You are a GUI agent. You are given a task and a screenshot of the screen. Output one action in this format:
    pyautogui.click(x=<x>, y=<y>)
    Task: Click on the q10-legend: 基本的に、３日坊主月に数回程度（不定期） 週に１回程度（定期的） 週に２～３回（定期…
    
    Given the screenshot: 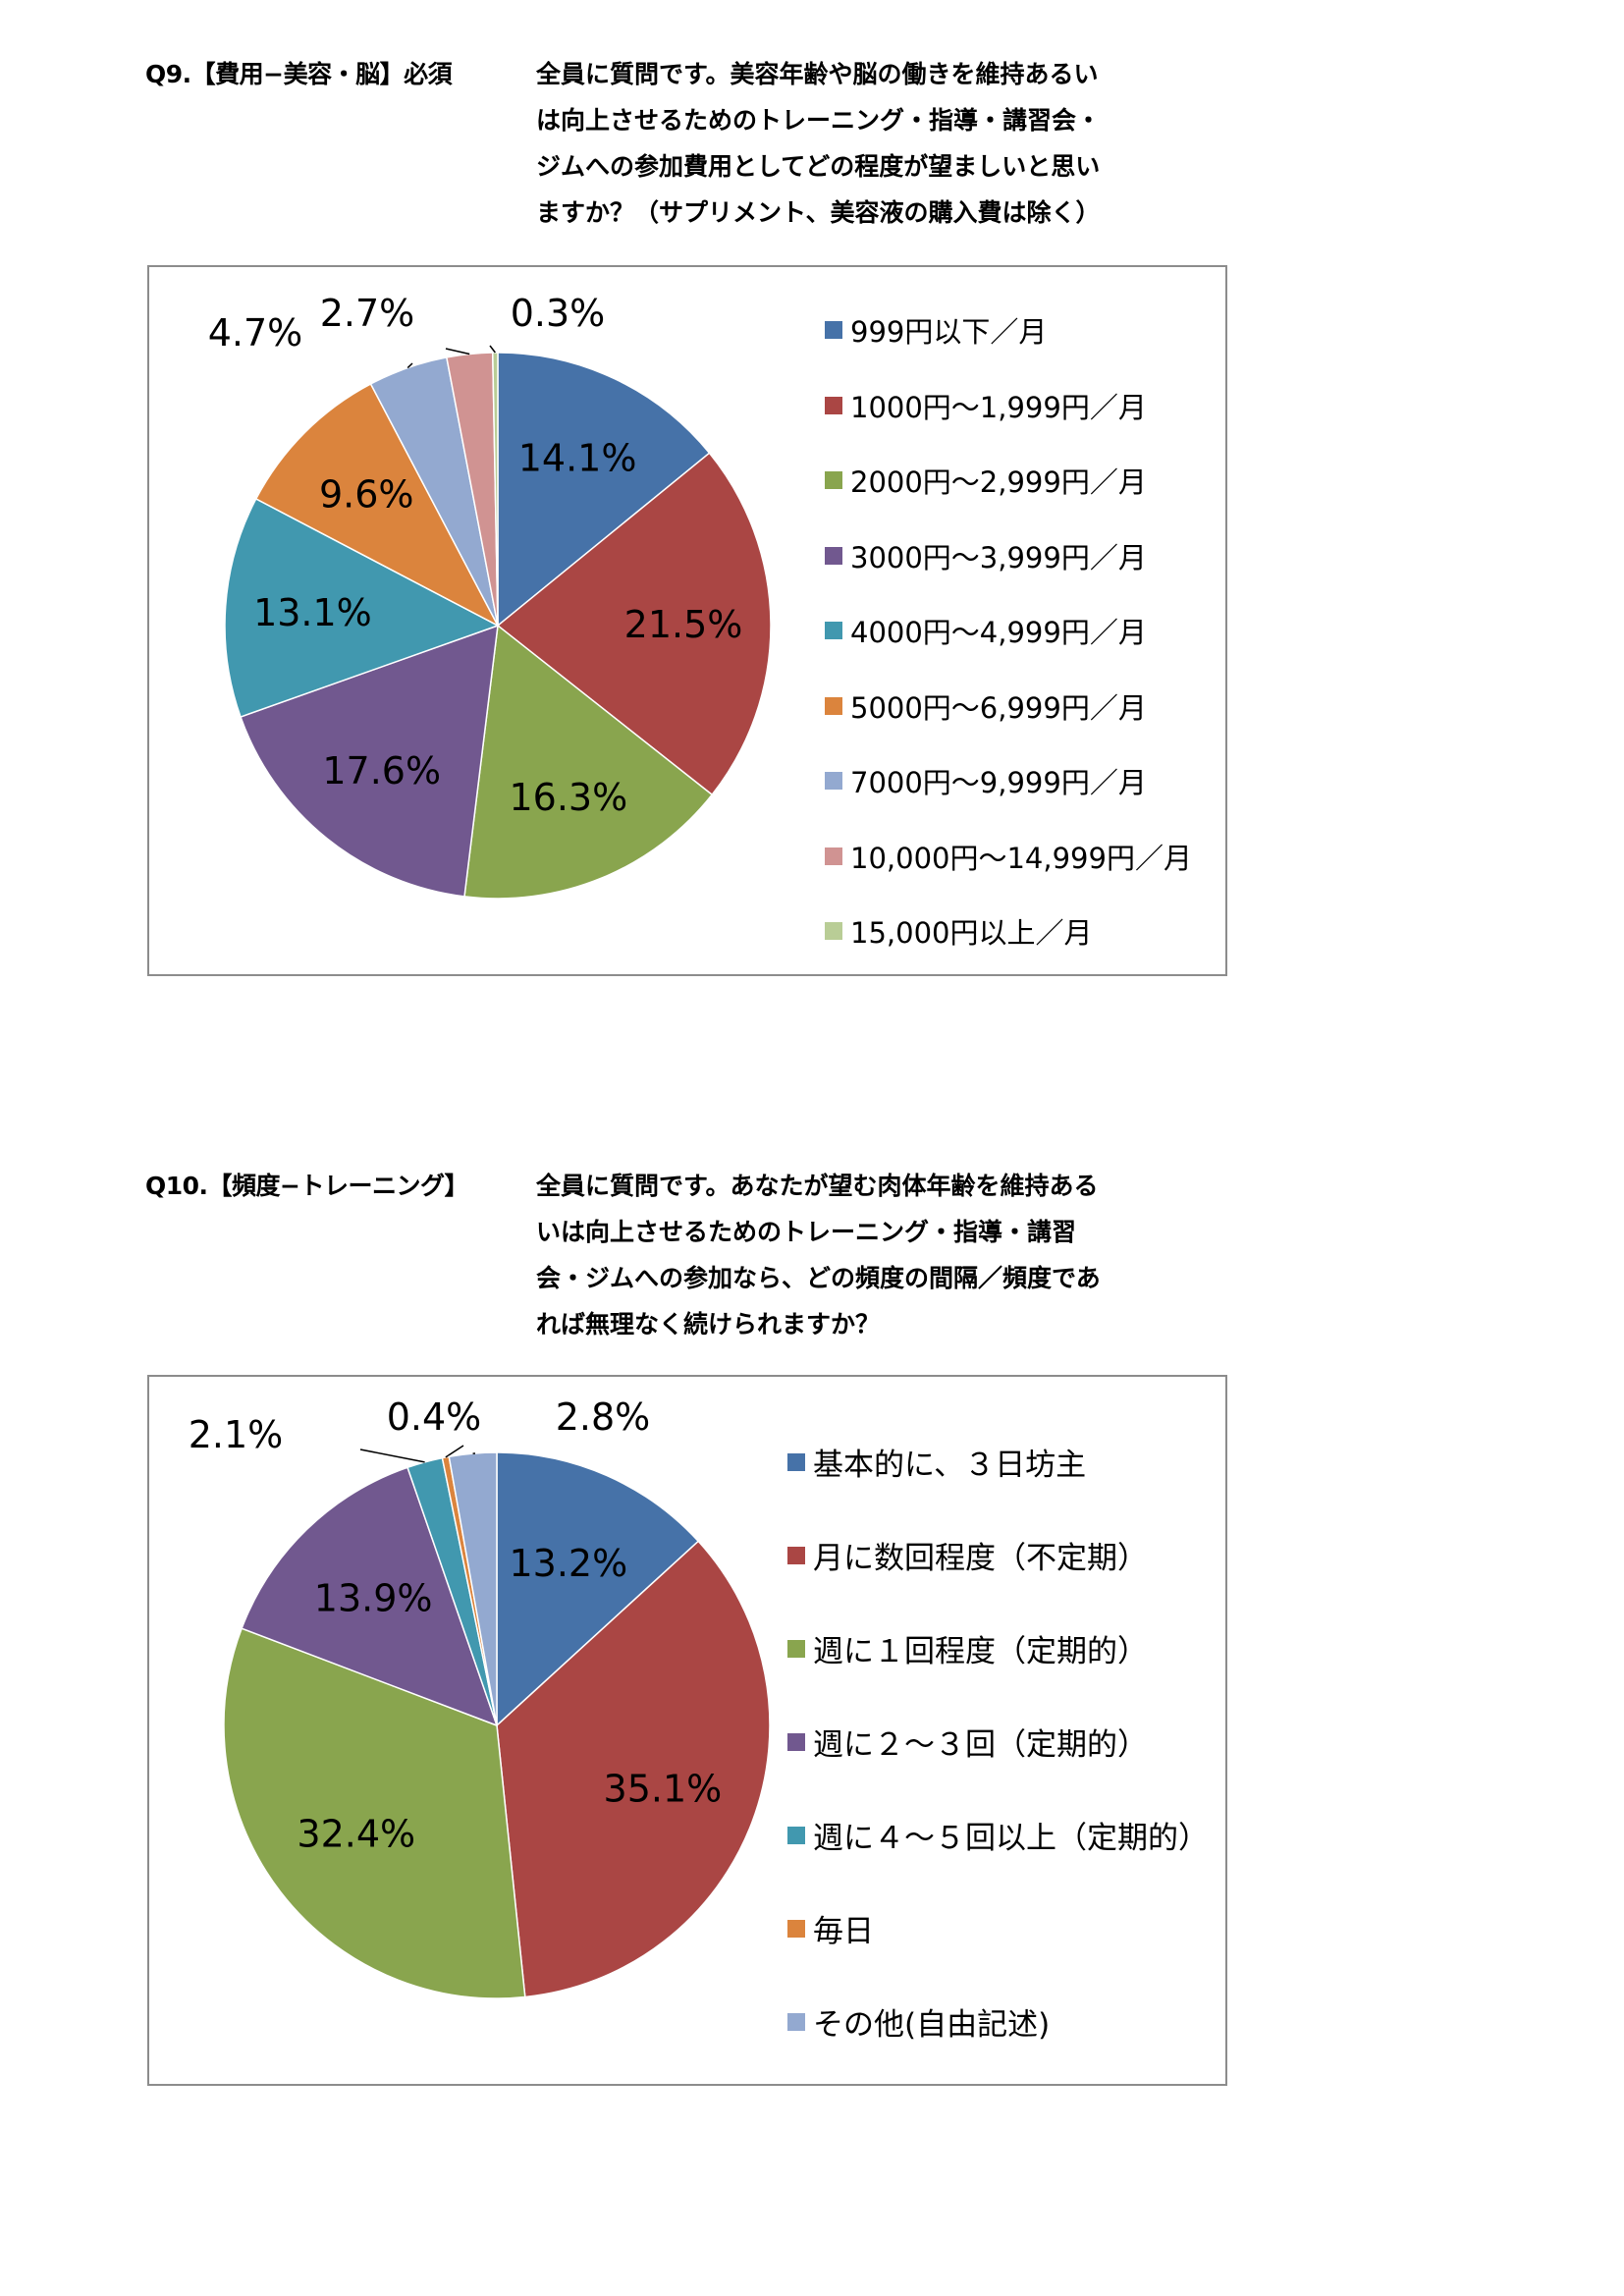 What is the action you would take?
    pyautogui.click(x=998, y=1741)
    